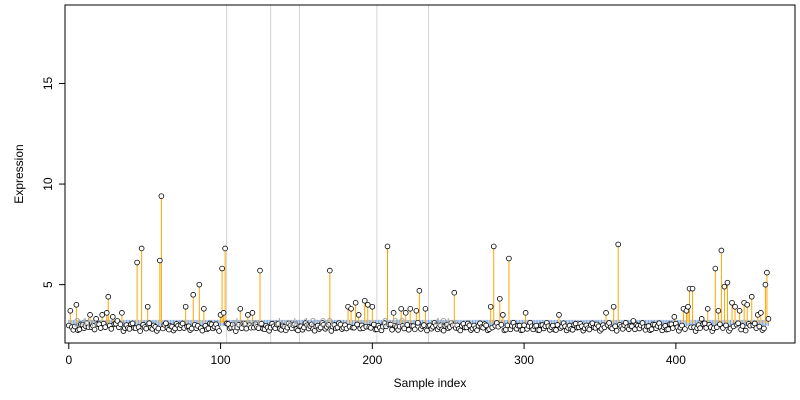 This screenshot has width=800, height=400. Describe the element at coordinates (318, 322) in the screenshot. I see `region-label: 12:00` at that location.